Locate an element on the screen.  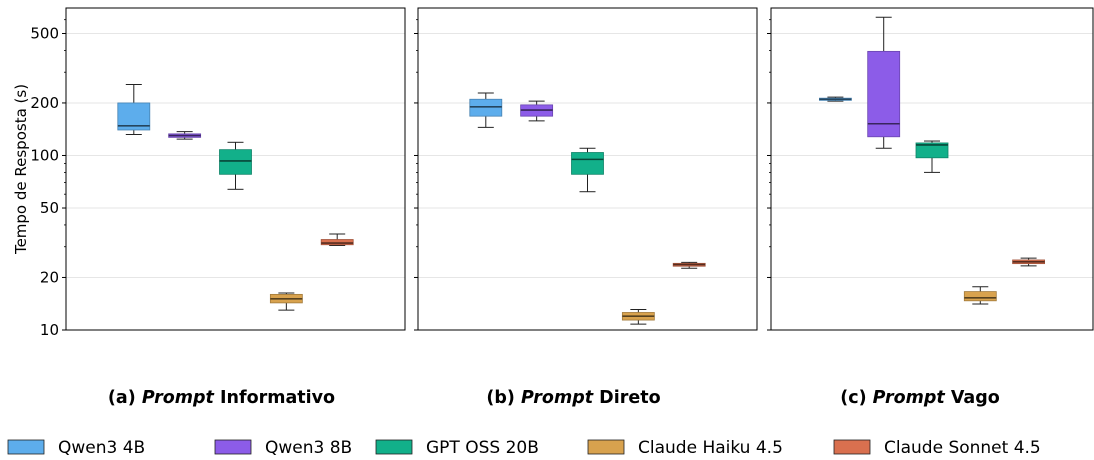
y-tick-label: 50 is located at coordinates (49, 208).